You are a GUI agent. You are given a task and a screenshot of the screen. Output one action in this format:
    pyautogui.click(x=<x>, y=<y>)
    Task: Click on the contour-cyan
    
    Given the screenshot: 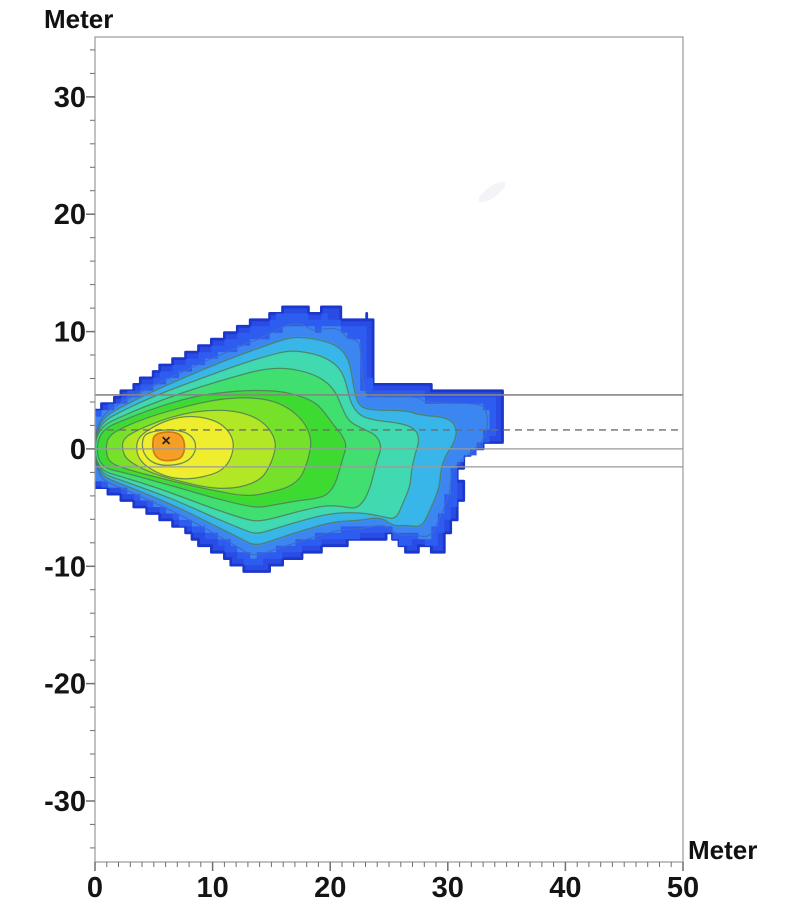 What is the action you would take?
    pyautogui.click(x=276, y=441)
    